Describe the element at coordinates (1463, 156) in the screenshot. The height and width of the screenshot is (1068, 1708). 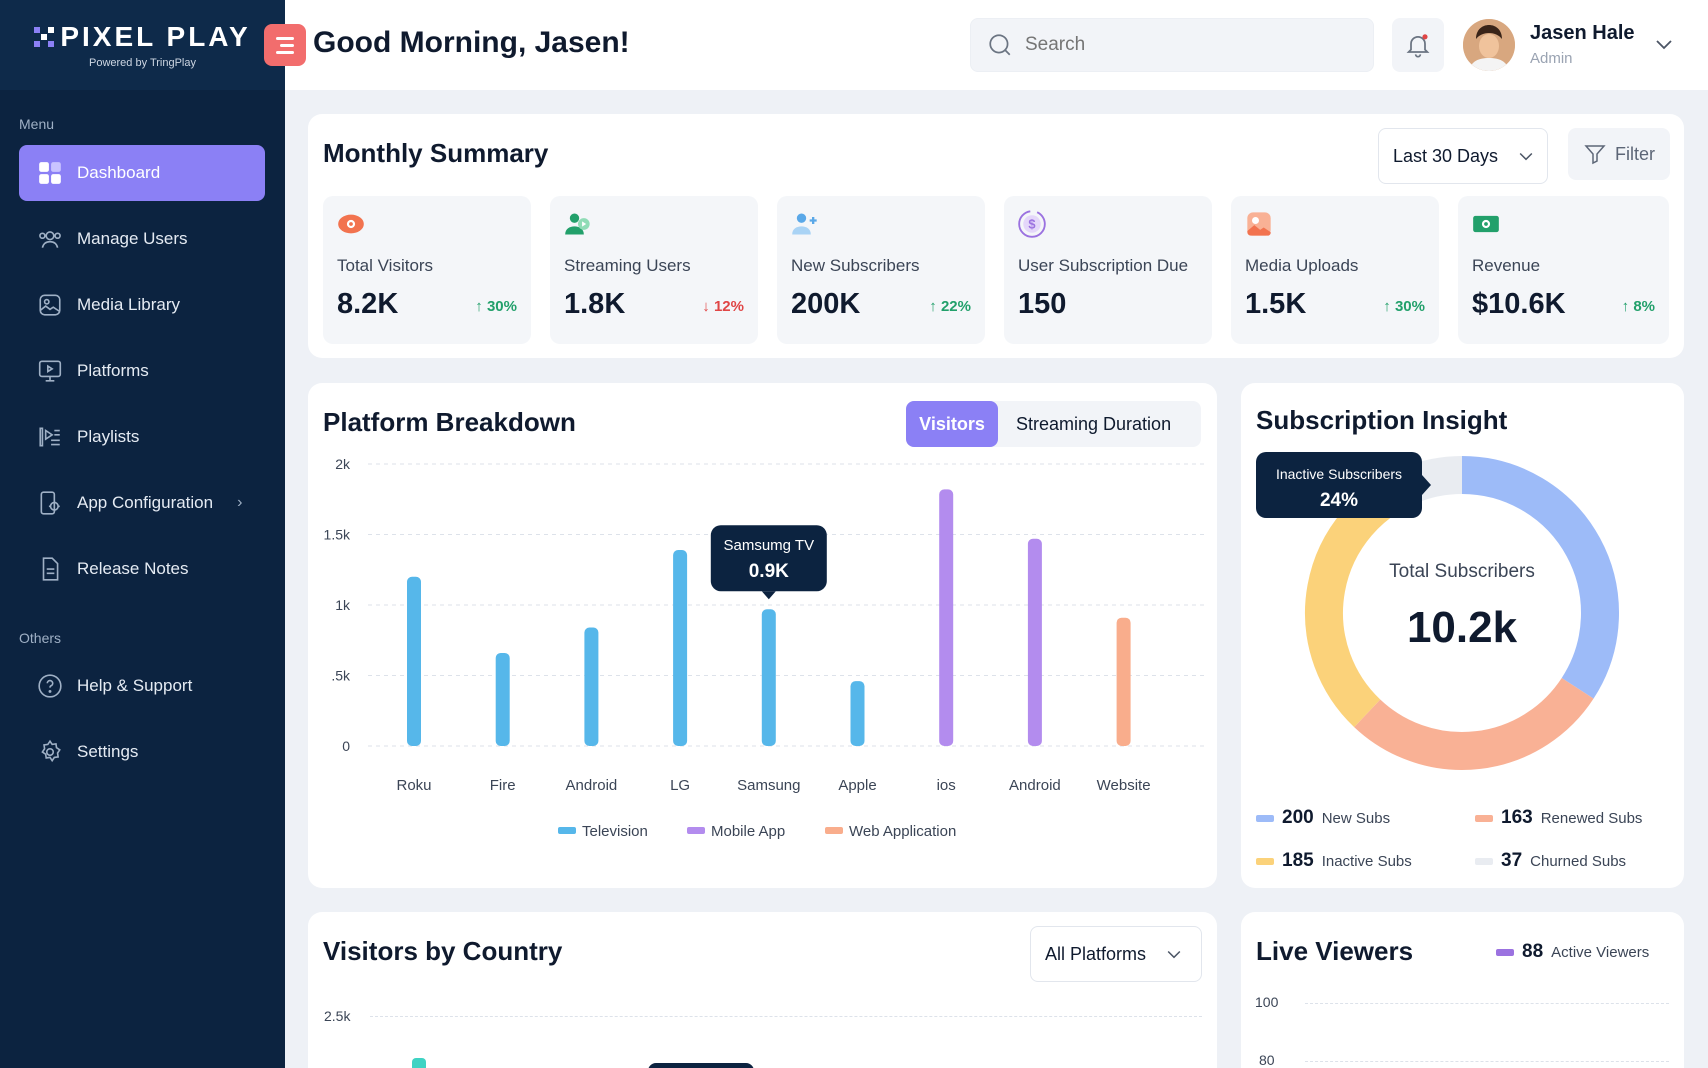
I see `date-range-select: Last 30 Days` at that location.